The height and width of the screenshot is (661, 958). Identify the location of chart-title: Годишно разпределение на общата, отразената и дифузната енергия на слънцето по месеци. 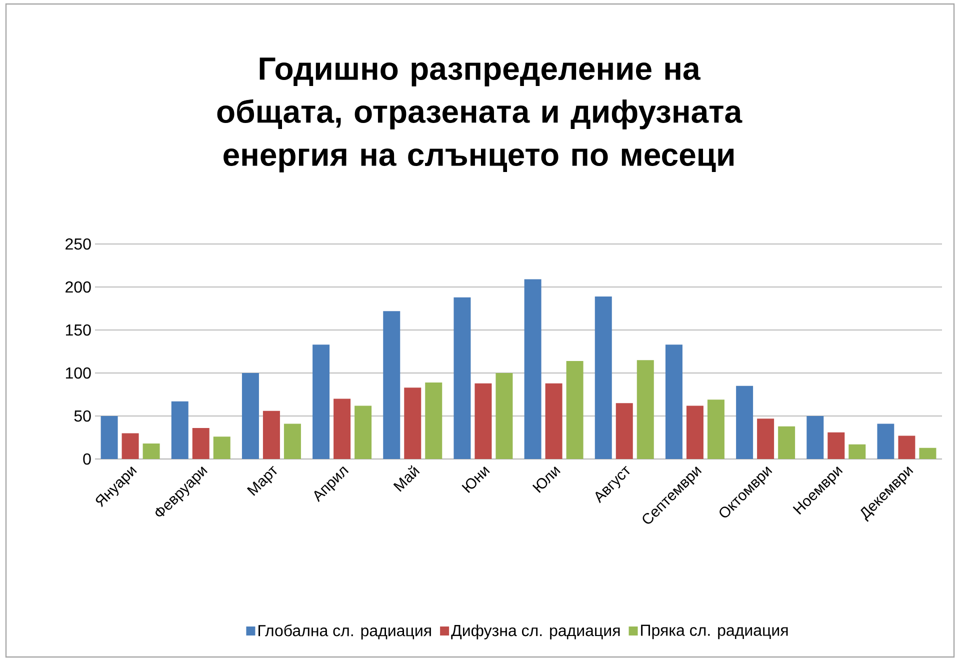
(479, 115).